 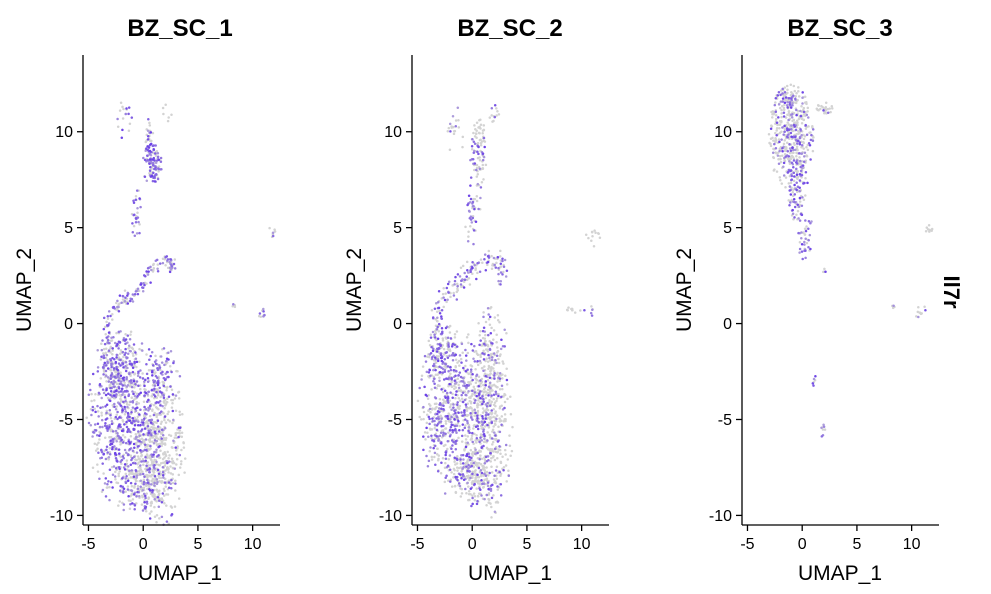 What do you see at coordinates (840, 573) in the screenshot?
I see `x-axis-label: UMAP_1` at bounding box center [840, 573].